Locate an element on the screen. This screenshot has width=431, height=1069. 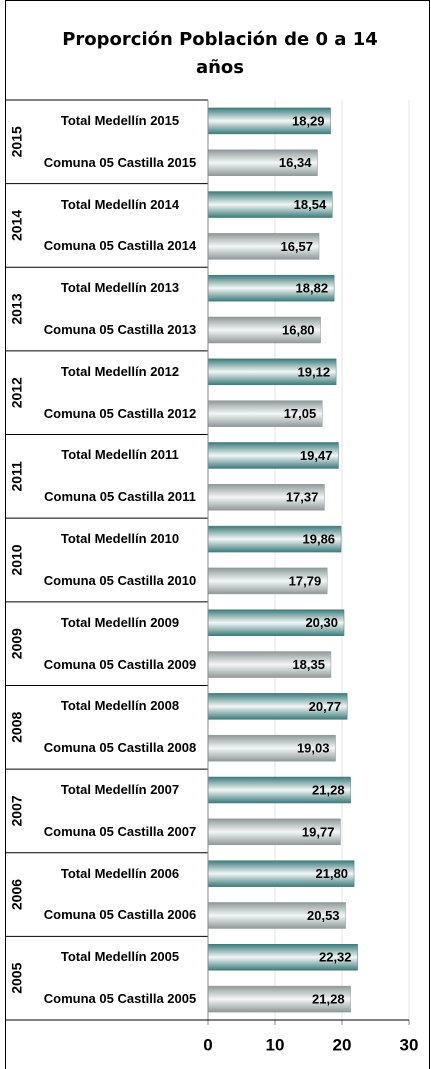
category-label: Comuna 05 Castilla 2009 is located at coordinates (120, 664).